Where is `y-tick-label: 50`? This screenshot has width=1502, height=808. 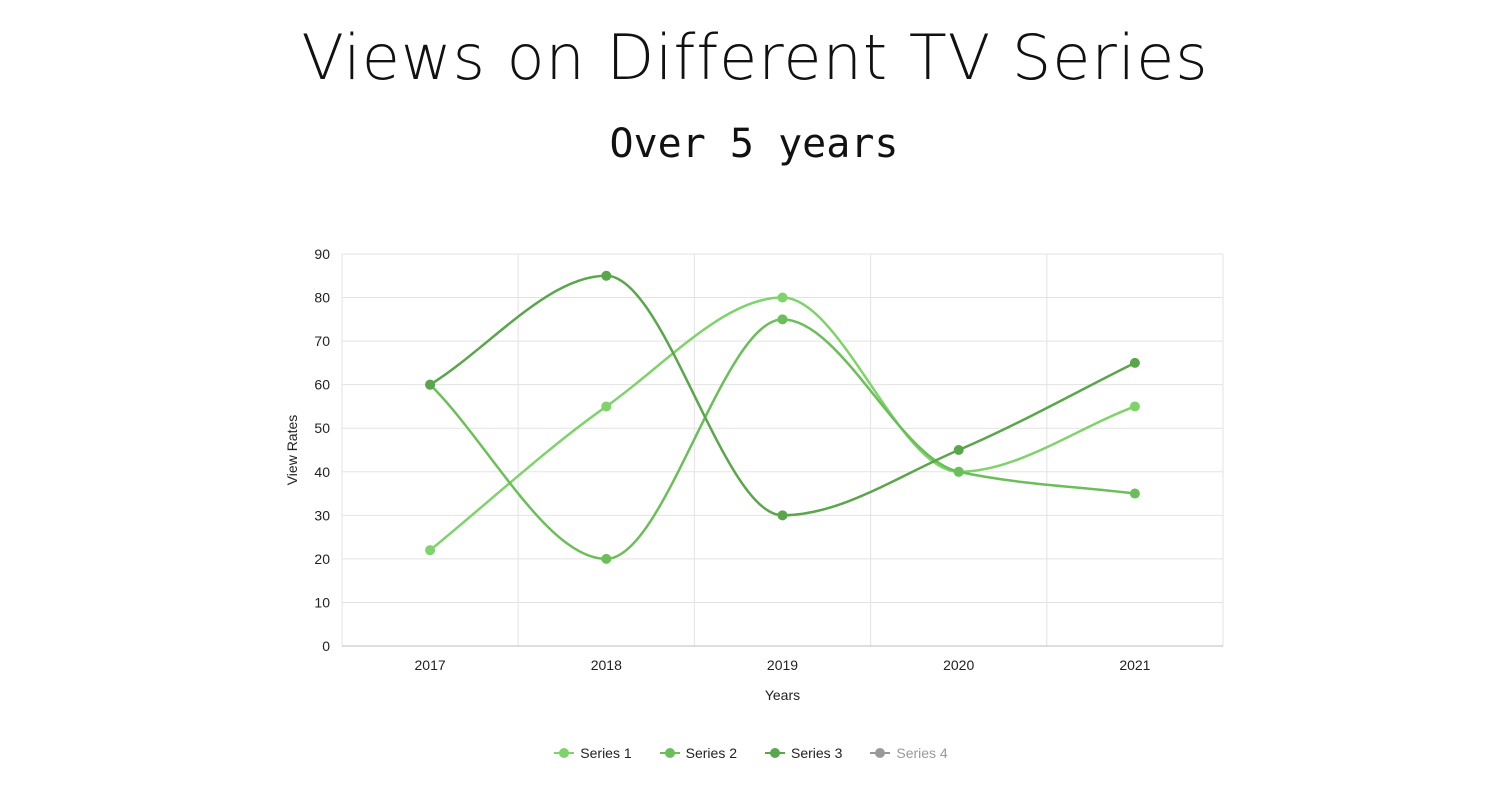 y-tick-label: 50 is located at coordinates (322, 428).